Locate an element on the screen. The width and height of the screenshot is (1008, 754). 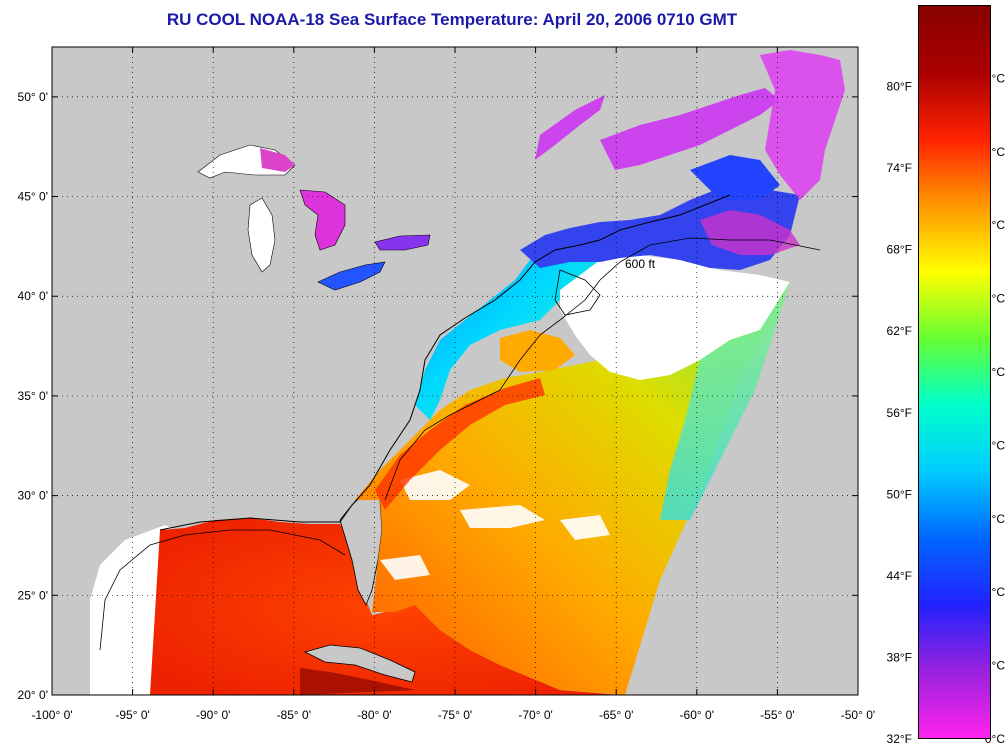
cuba-land is located at coordinates (359, 663).